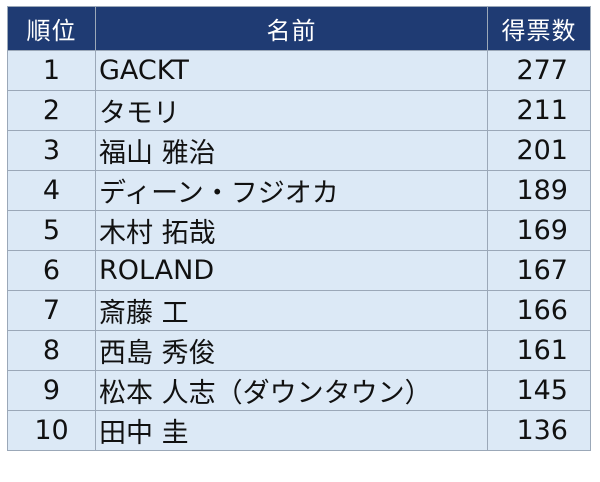 The height and width of the screenshot is (482, 600). I want to click on header-name: 名前, so click(291, 28).